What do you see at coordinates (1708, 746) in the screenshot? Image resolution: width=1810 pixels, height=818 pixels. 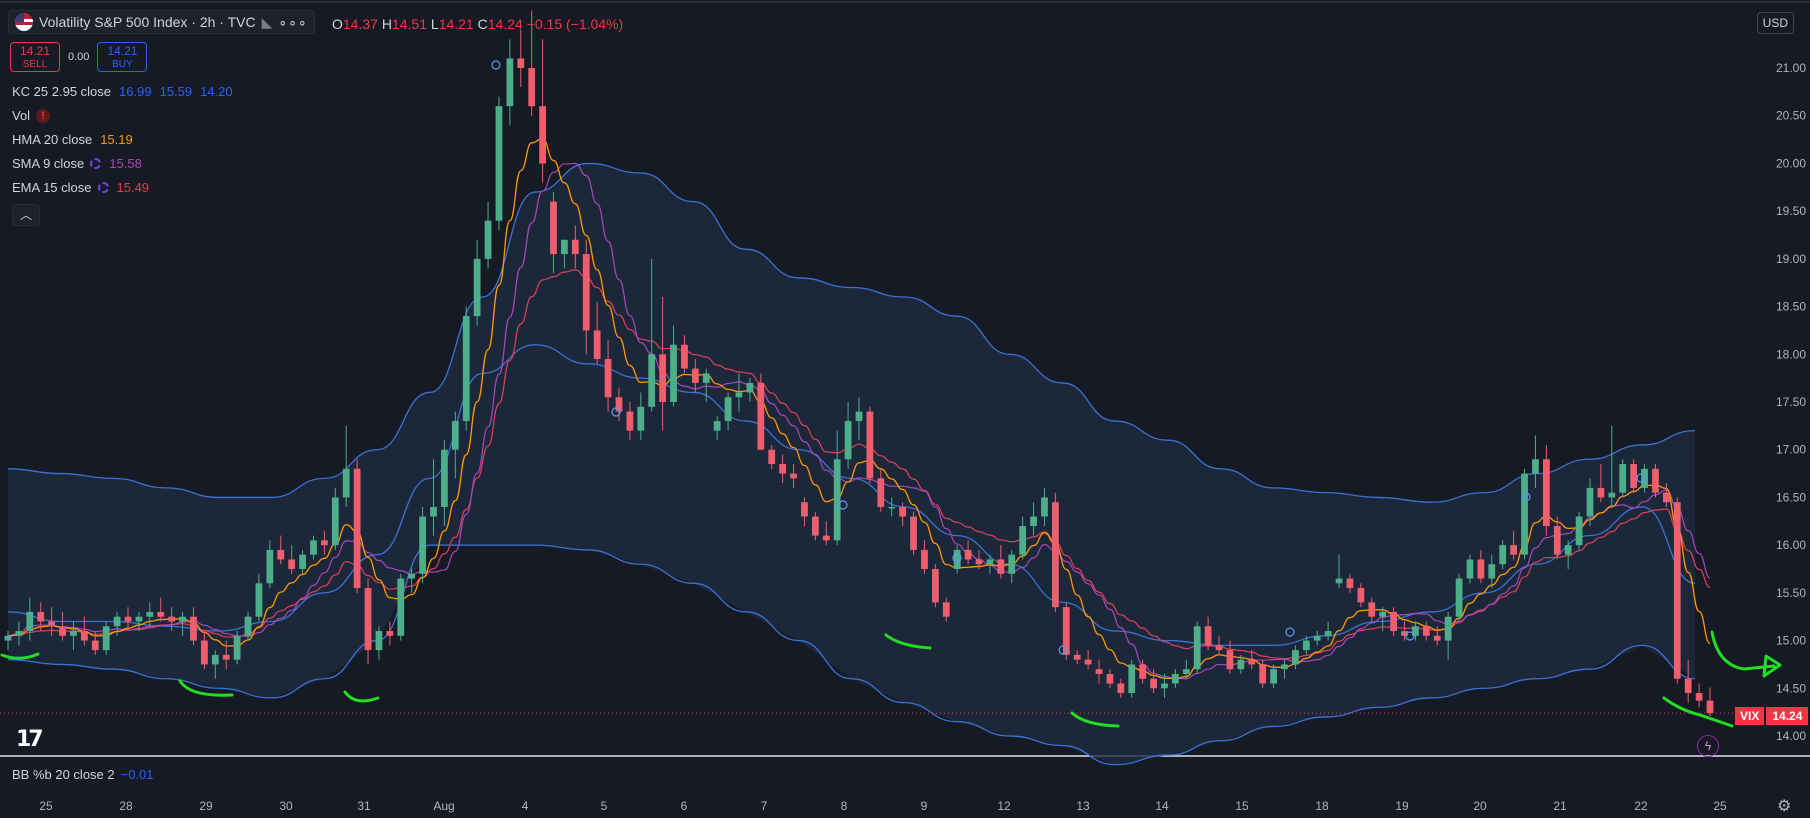 I see `lightning-icon: ϟ` at bounding box center [1708, 746].